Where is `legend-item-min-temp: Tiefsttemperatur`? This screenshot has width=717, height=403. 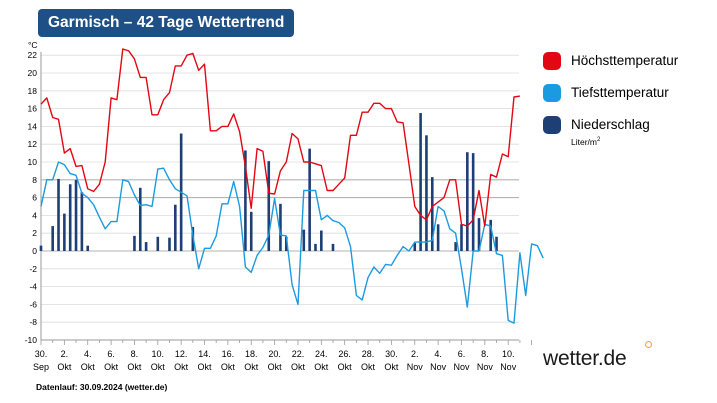
legend-item-min-temp: Tiefsttemperatur is located at coordinates (606, 93).